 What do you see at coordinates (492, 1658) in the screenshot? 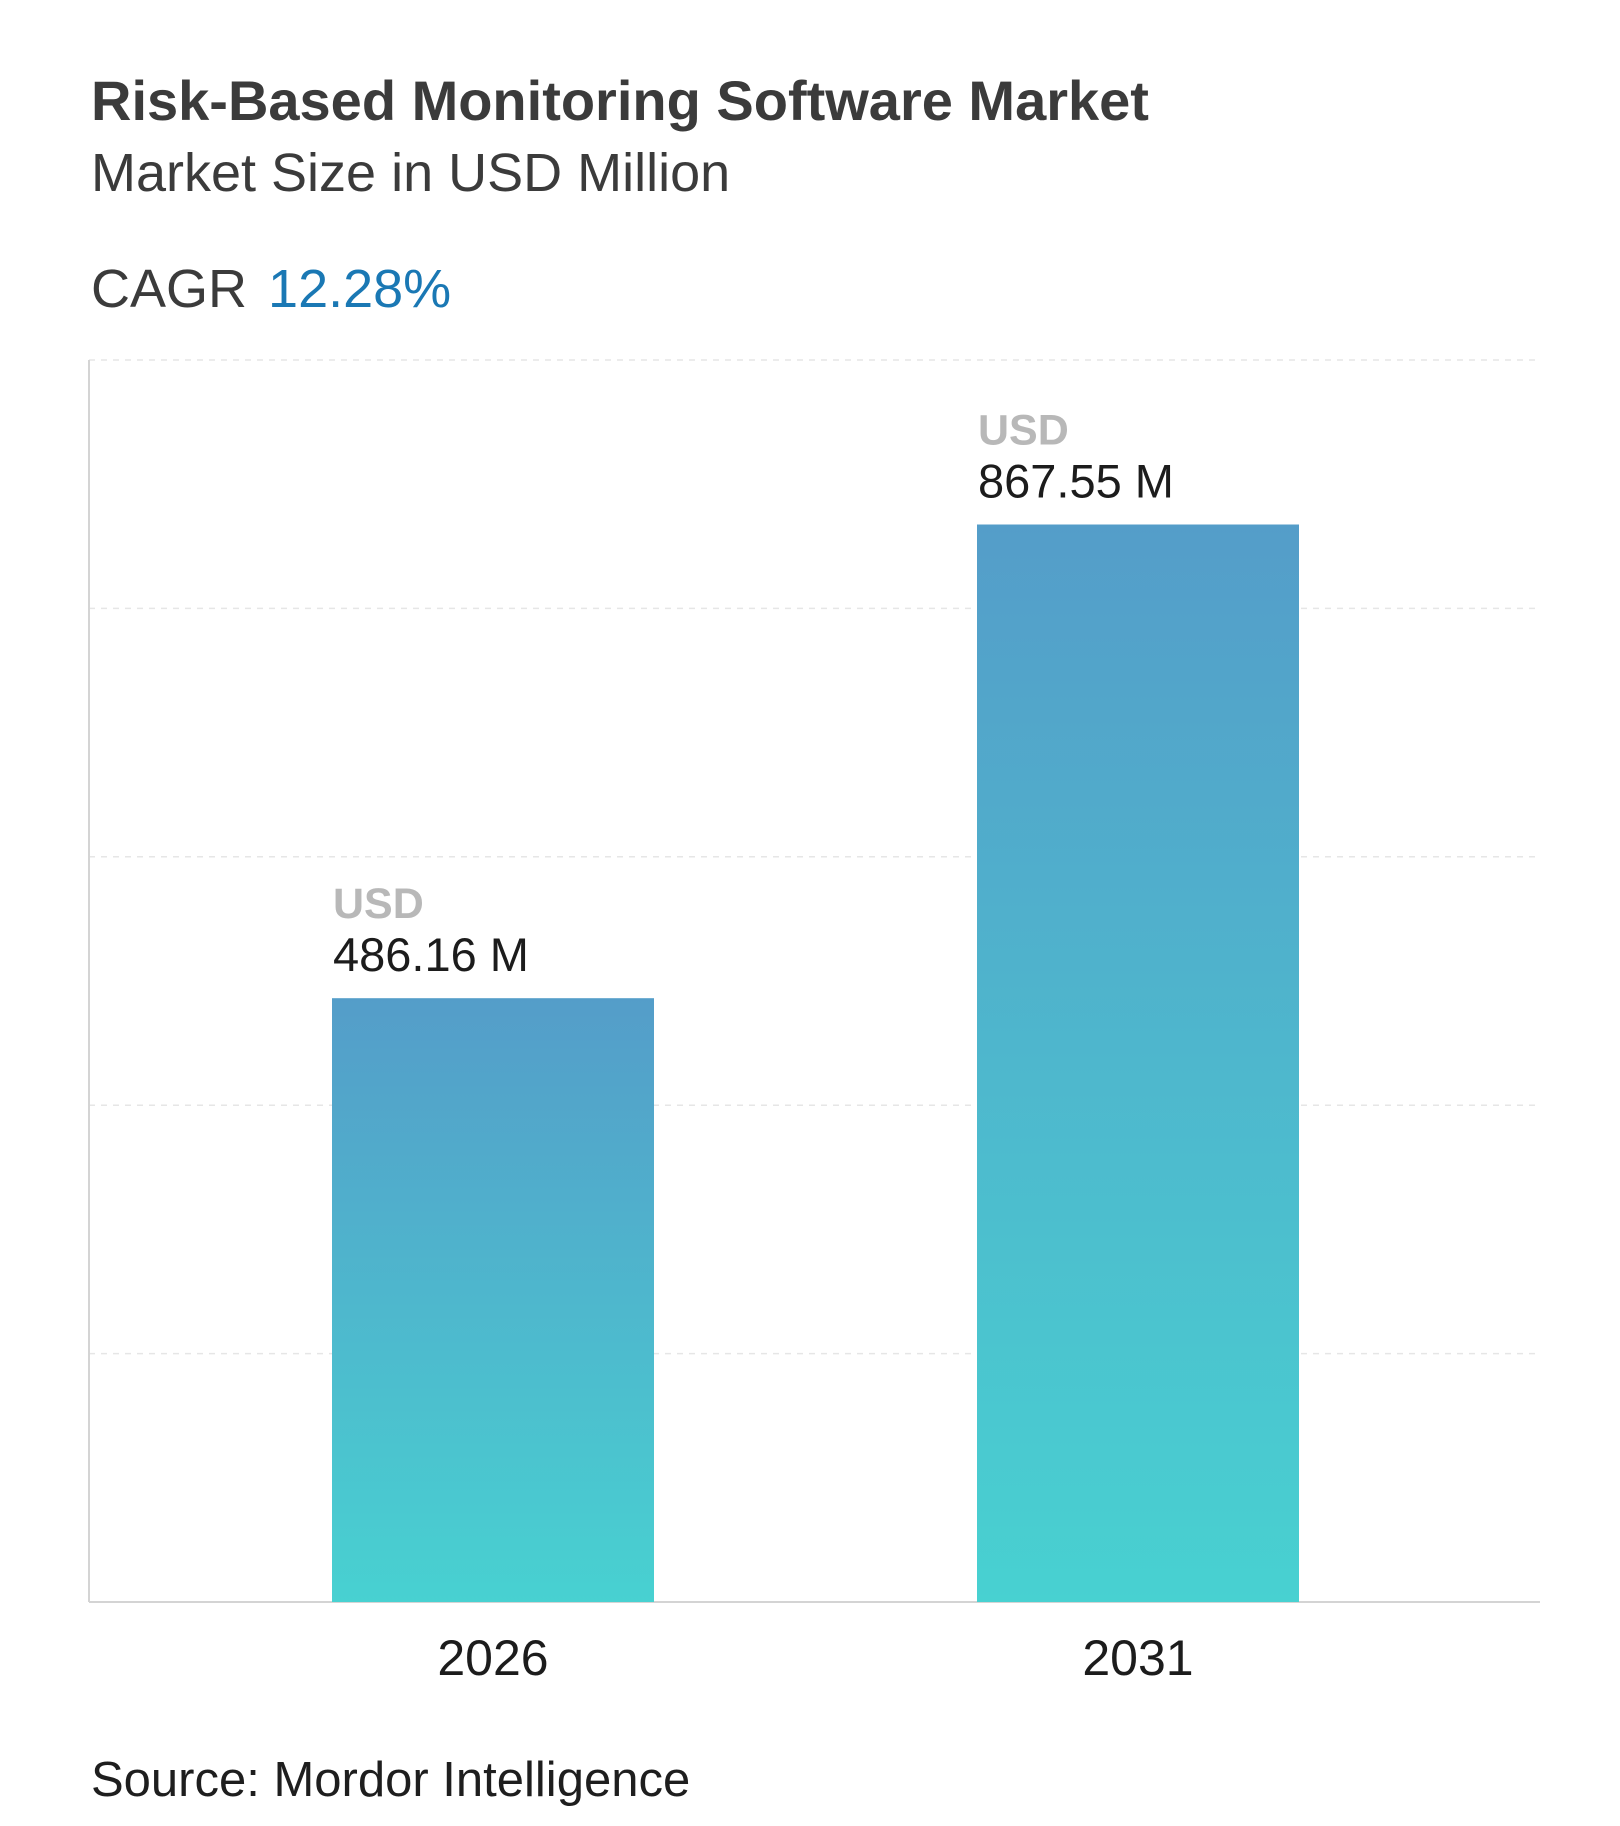
I see `x-tick-label: 2026` at bounding box center [492, 1658].